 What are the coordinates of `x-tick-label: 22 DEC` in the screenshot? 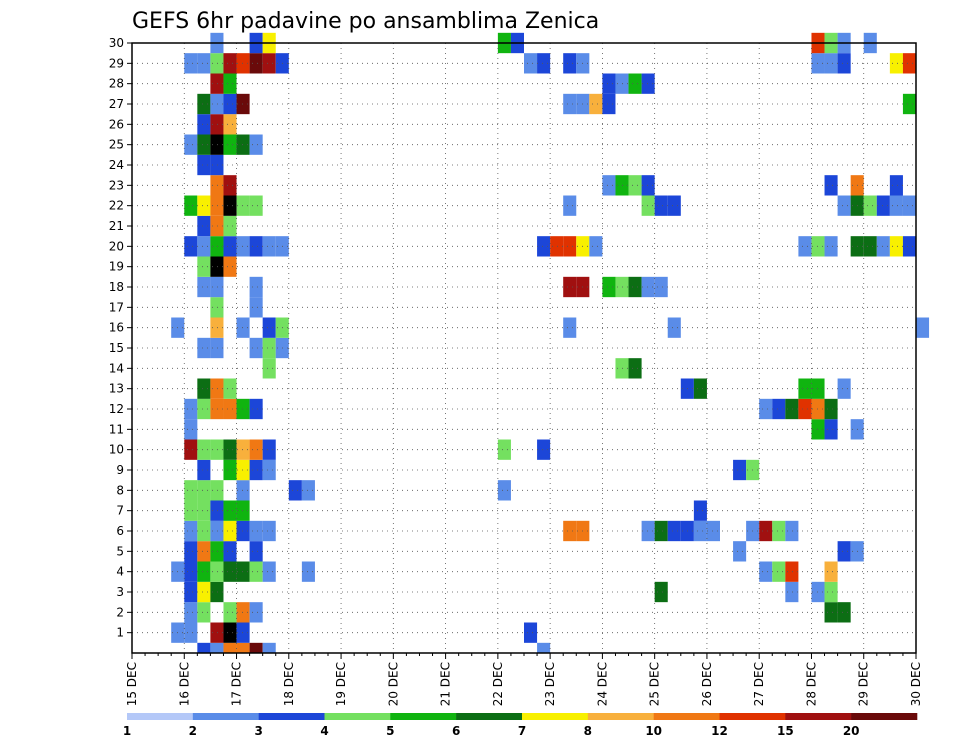 It's located at (498, 684).